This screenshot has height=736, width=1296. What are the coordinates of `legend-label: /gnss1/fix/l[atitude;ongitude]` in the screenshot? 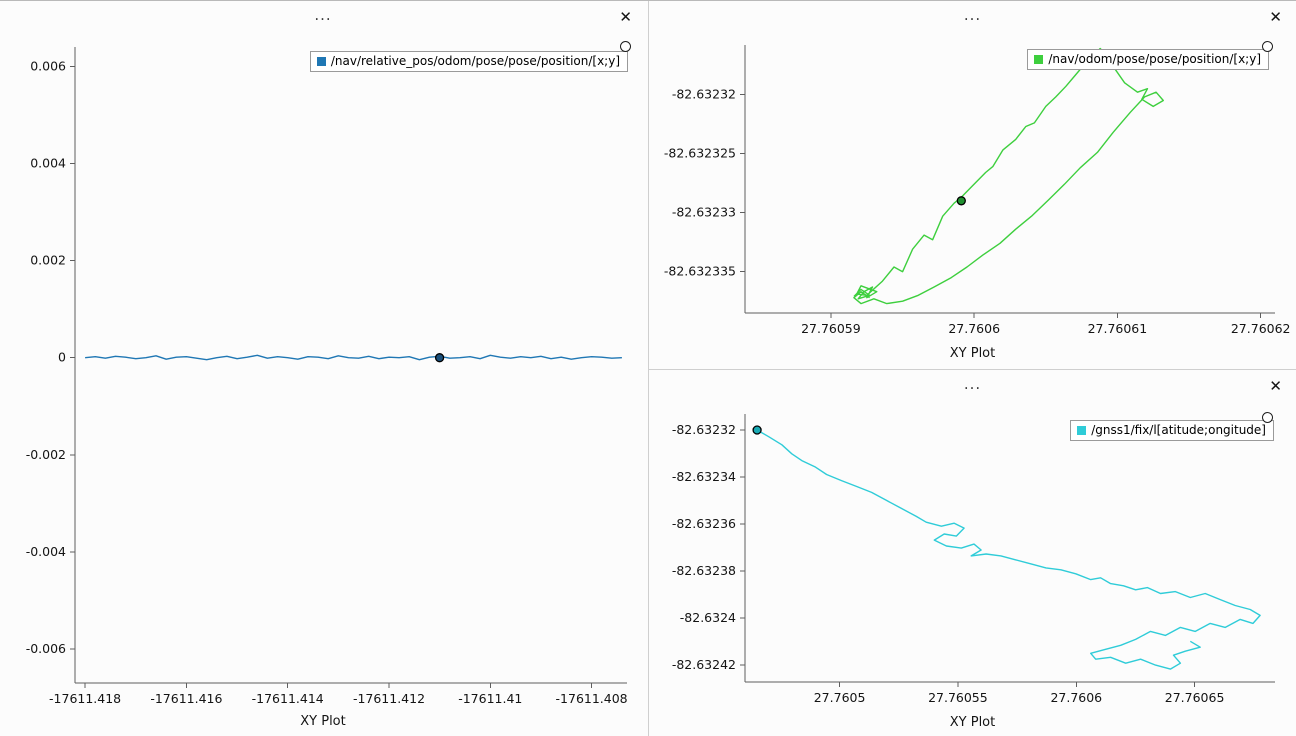 It's located at (1178, 430).